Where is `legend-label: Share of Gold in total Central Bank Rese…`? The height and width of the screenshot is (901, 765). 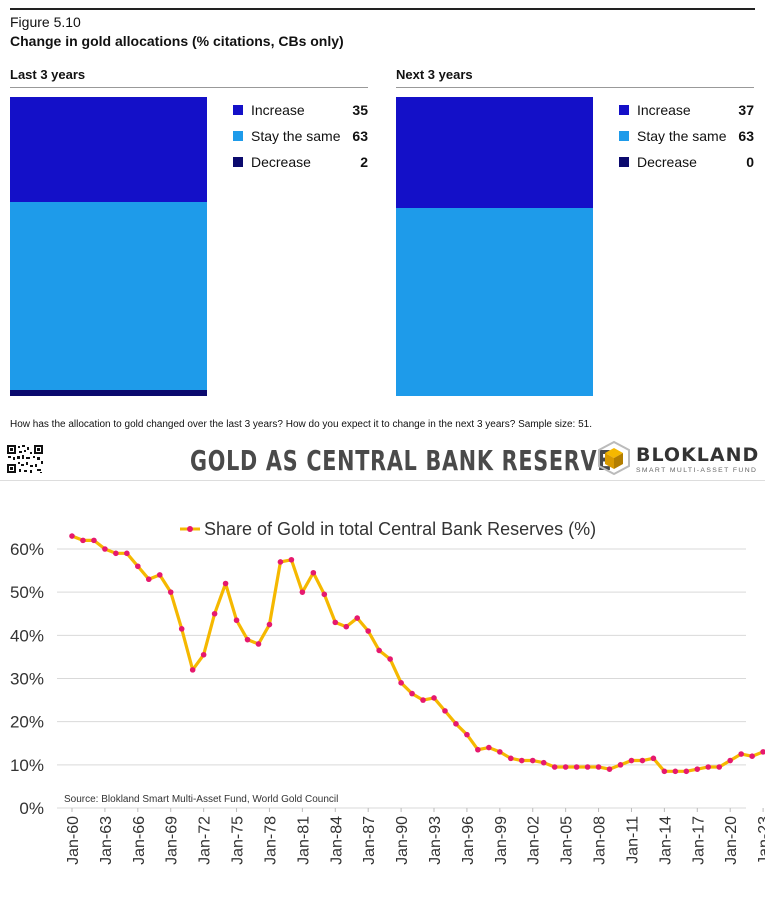 legend-label: Share of Gold in total Central Bank Rese… is located at coordinates (400, 529).